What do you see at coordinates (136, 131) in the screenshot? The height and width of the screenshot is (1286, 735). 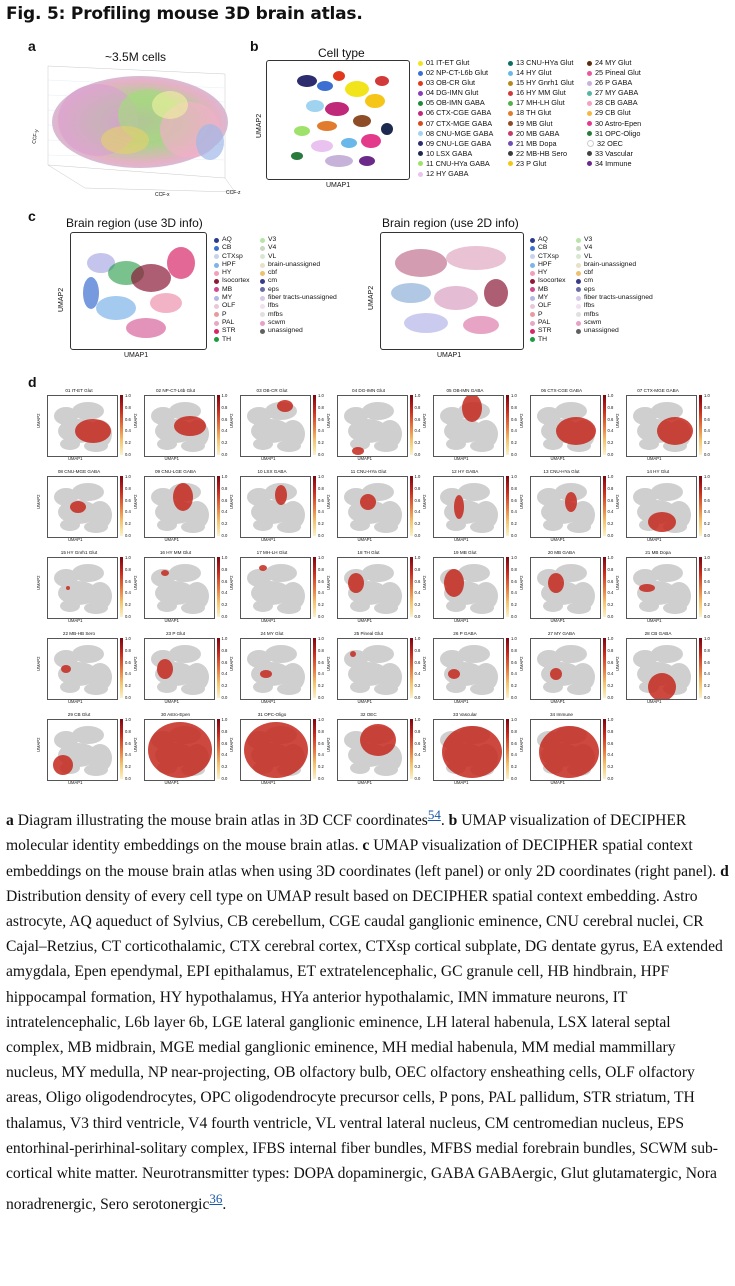 I see `brain-3d-atlas: CCF-y CCF-x CCF-z` at bounding box center [136, 131].